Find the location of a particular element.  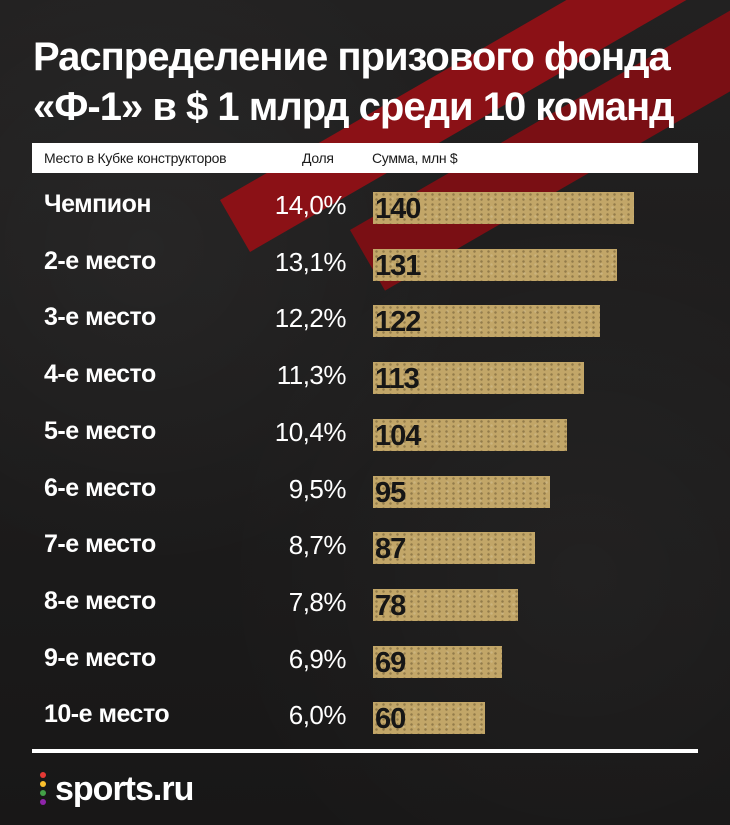

logo-text: sports.ru is located at coordinates (124, 789).